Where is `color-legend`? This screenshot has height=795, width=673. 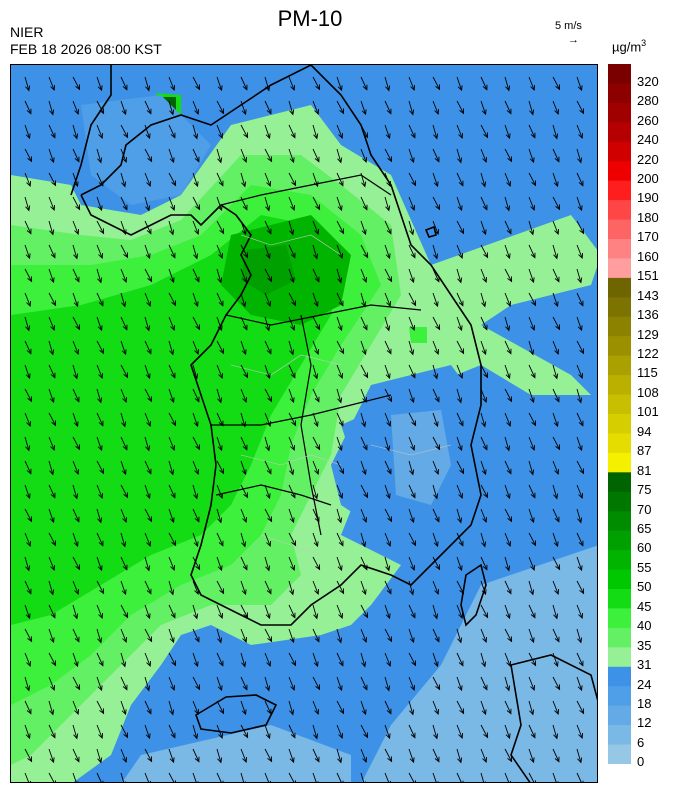 color-legend is located at coordinates (619, 414).